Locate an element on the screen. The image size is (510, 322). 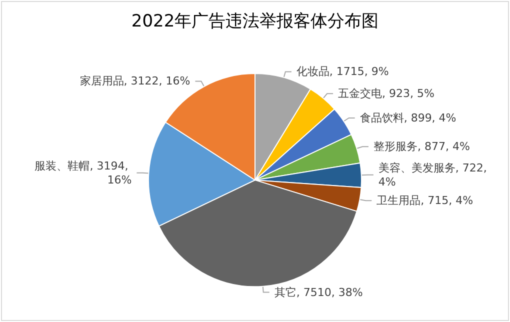
slice-label: 整形服务, 877, 4% is located at coordinates (421, 147).